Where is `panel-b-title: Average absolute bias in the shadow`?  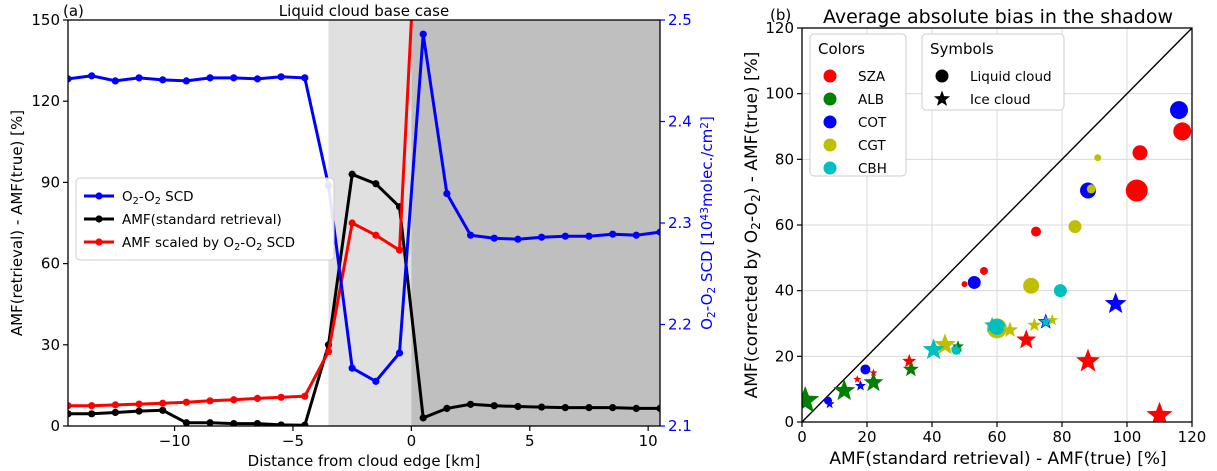 panel-b-title: Average absolute bias in the shadow is located at coordinates (998, 17).